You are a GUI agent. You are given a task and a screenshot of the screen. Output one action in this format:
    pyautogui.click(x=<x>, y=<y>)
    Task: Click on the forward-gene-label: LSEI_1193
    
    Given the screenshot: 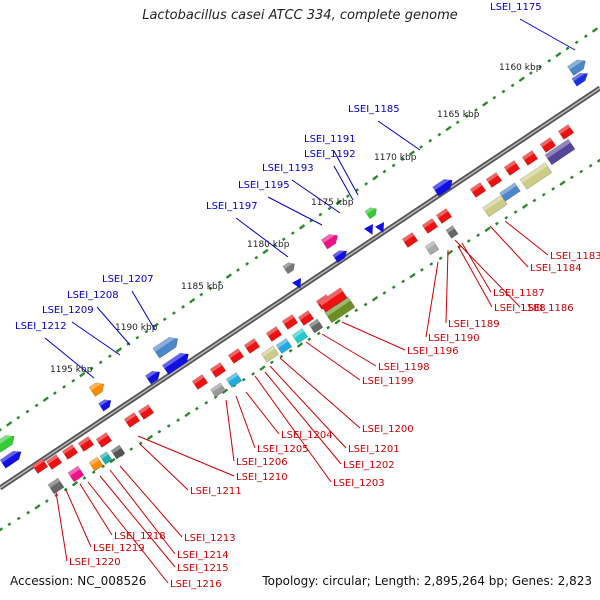 What is the action you would take?
    pyautogui.click(x=288, y=168)
    